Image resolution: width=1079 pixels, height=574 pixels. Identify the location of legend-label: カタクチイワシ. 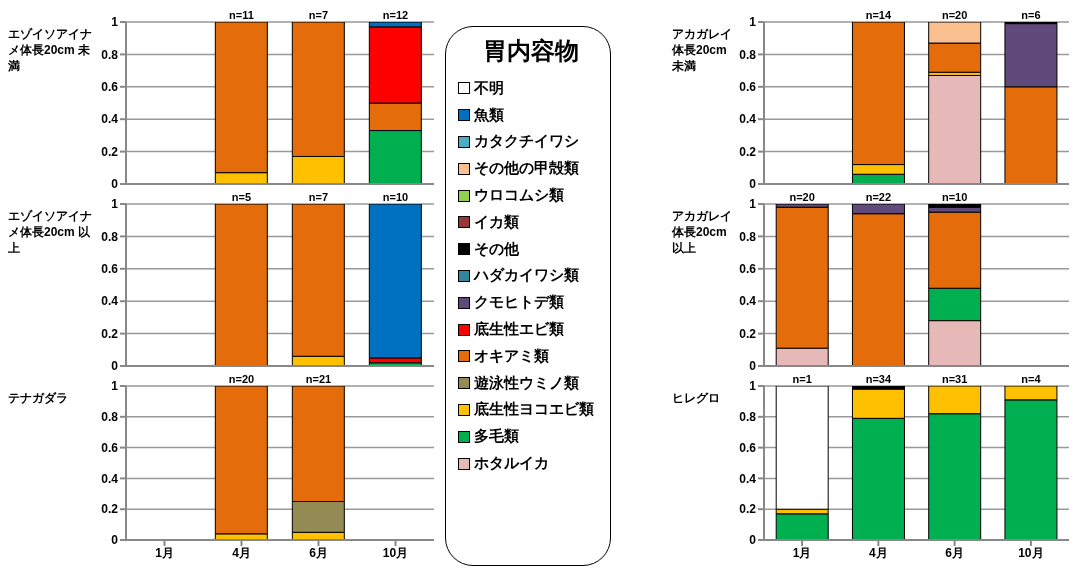
(526, 142).